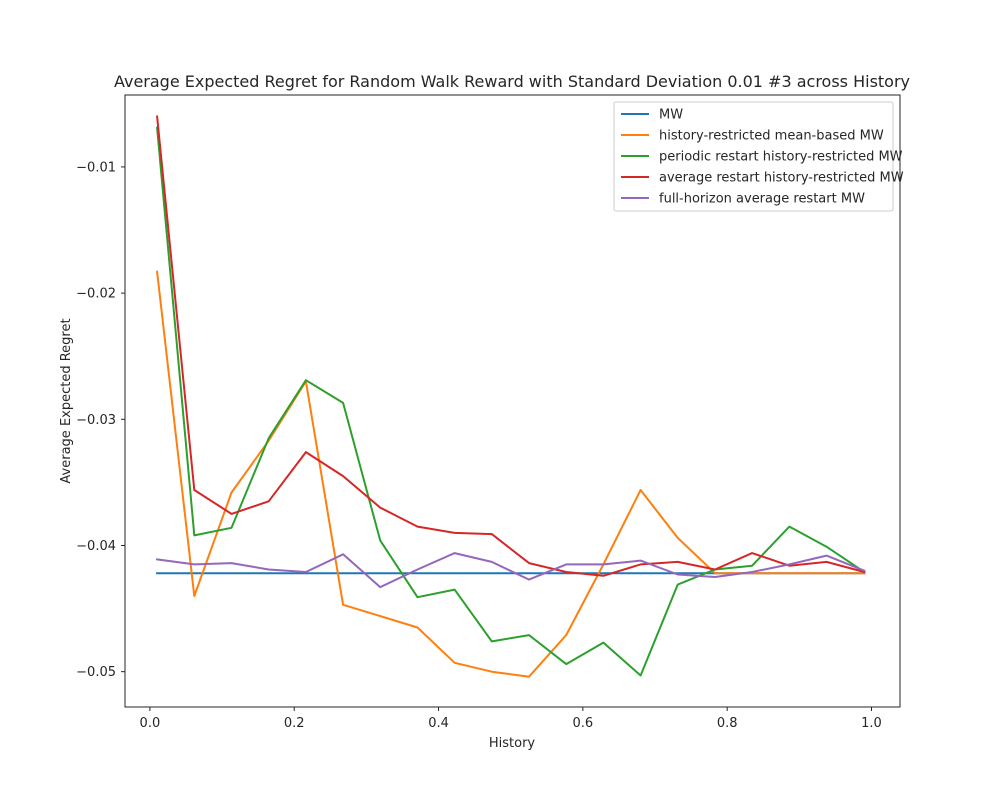 The height and width of the screenshot is (794, 1000). I want to click on y-tick-label: −0.04, so click(96, 546).